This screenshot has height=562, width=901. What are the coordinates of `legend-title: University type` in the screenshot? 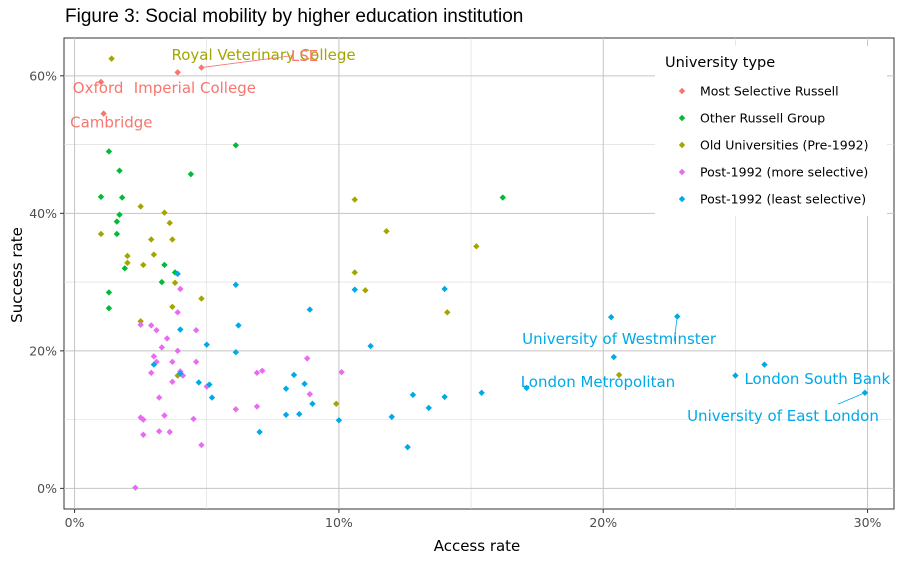 It's located at (720, 63).